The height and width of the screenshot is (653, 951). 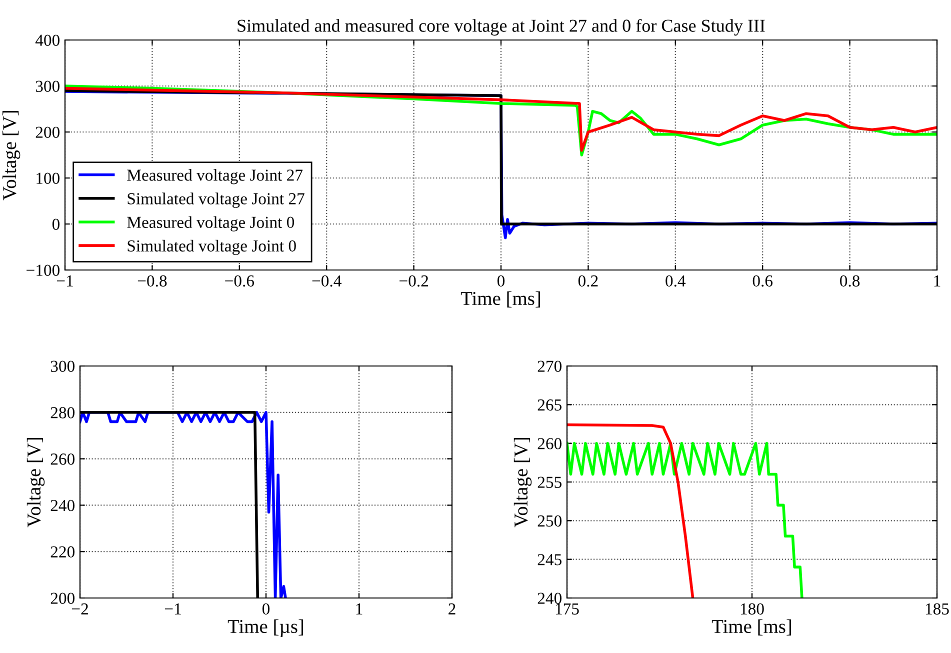 What do you see at coordinates (80, 608) in the screenshot?
I see `x-tick-label: −2` at bounding box center [80, 608].